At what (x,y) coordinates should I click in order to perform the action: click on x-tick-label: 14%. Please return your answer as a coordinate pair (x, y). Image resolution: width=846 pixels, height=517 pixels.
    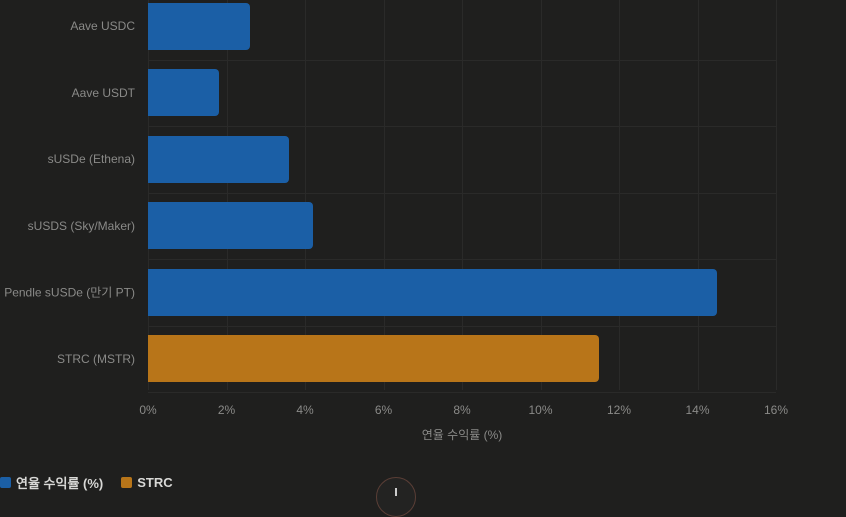
    Looking at the image, I should click on (697, 410).